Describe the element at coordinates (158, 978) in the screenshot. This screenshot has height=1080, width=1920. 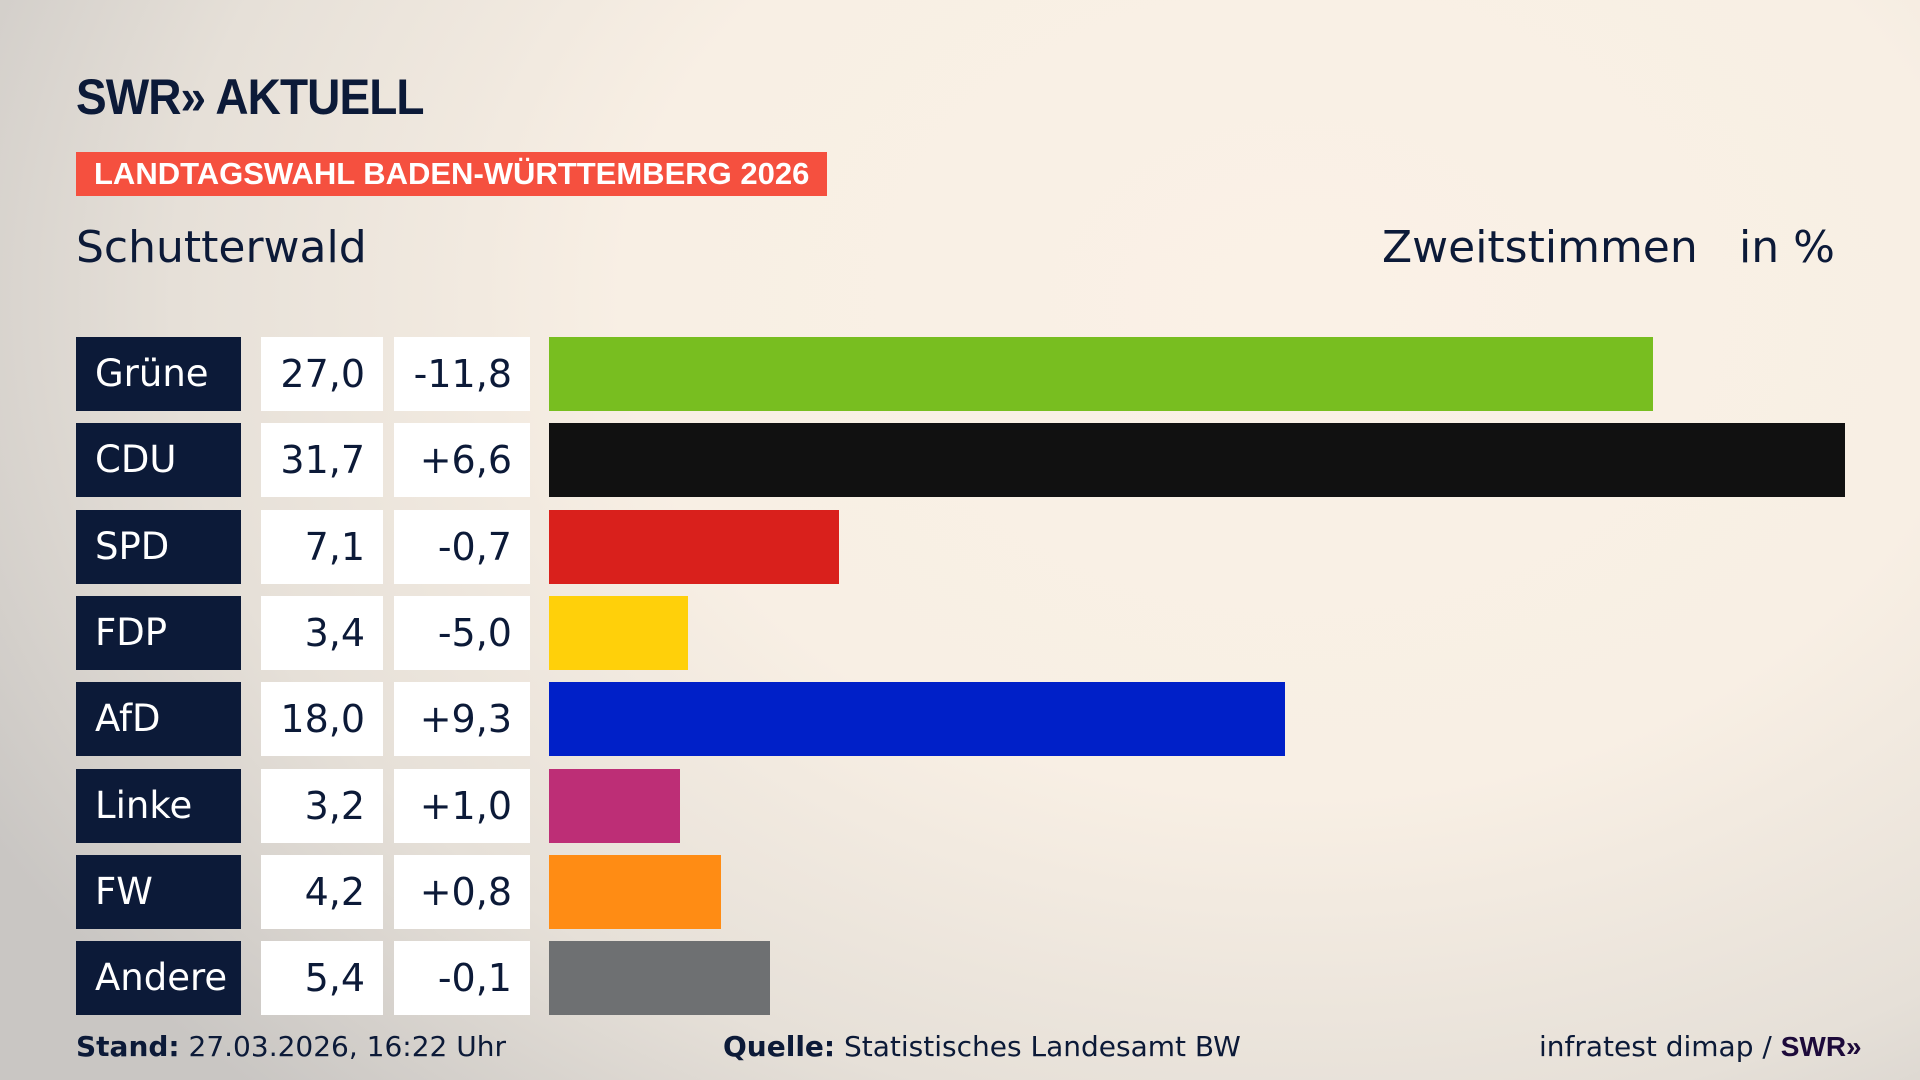
I see `party-label: Andere` at that location.